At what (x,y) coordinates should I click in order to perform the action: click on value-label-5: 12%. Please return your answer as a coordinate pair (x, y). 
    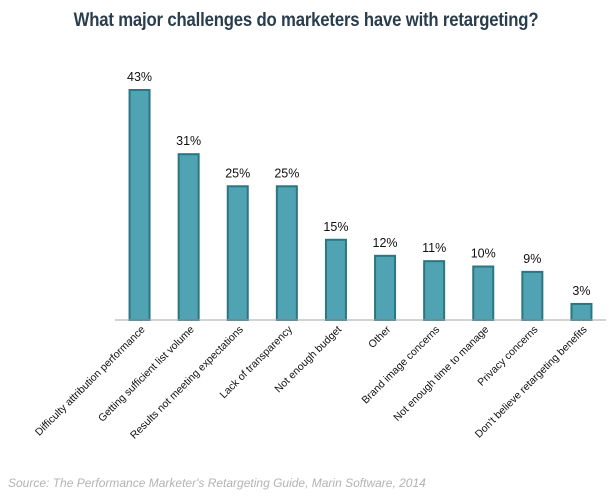
    Looking at the image, I should click on (385, 243).